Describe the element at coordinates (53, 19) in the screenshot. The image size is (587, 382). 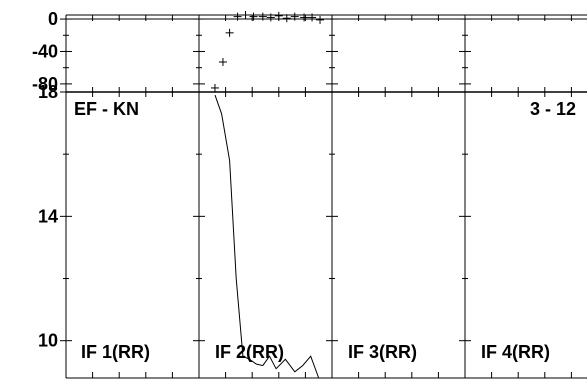
I see `top-tick-label-0: 0` at that location.